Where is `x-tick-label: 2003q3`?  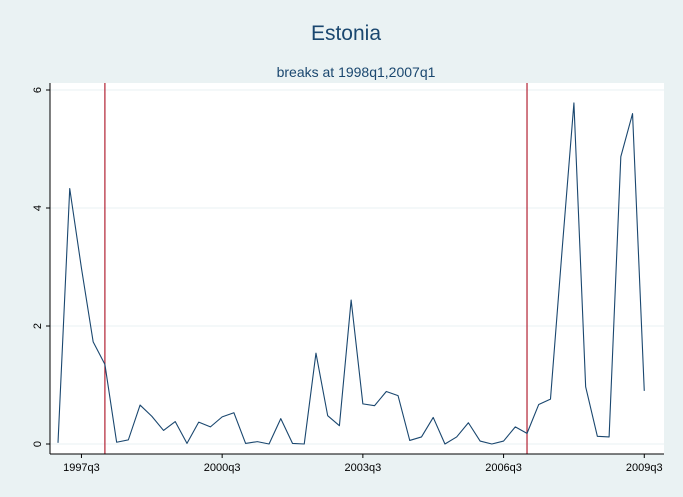
x-tick-label: 2003q3 is located at coordinates (363, 468).